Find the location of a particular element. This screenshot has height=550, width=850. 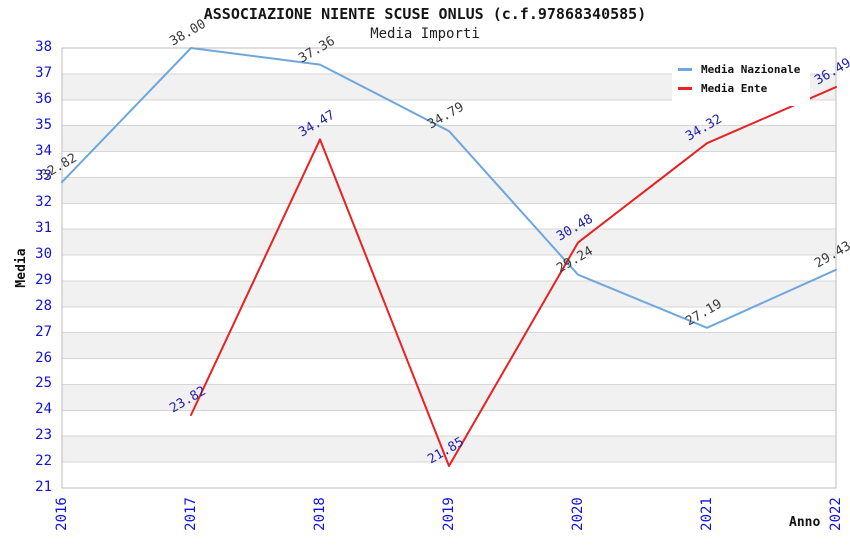

y-tick-label: 32 is located at coordinates (43, 202).